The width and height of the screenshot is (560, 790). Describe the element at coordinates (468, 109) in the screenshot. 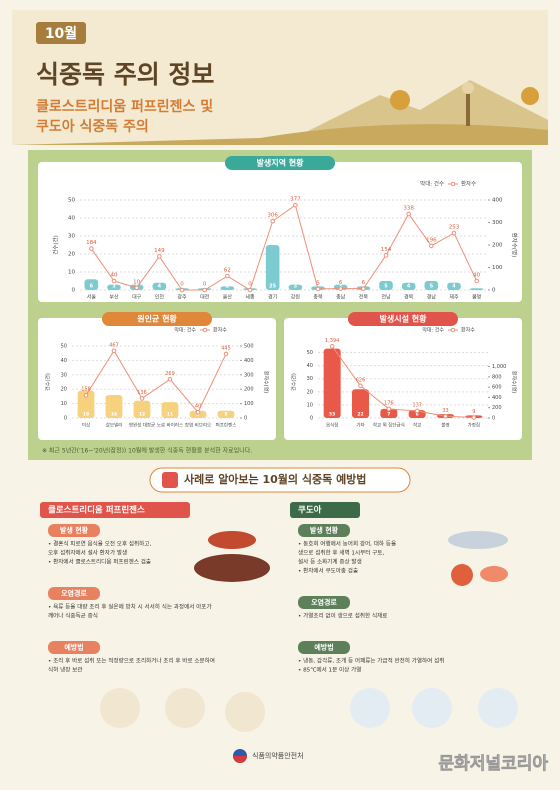

I see `scarecrow` at that location.